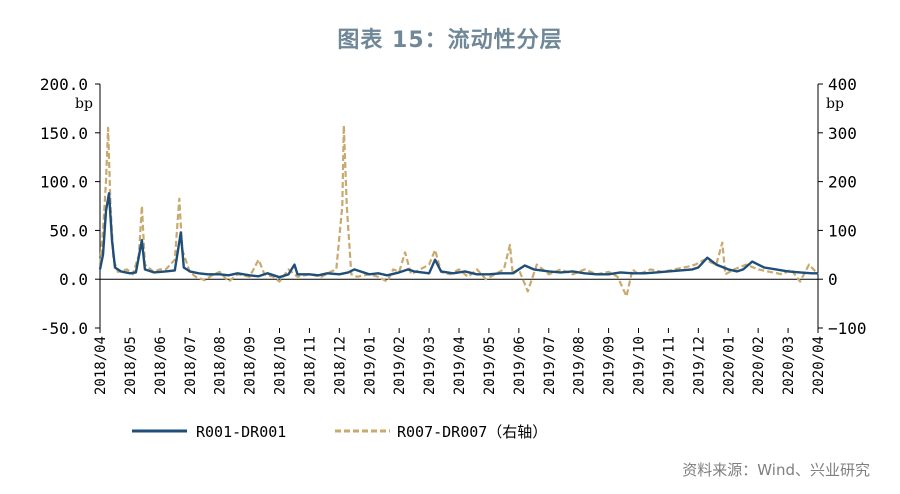 Image resolution: width=900 pixels, height=494 pixels. What do you see at coordinates (64, 133) in the screenshot?
I see `left-tick-label: 150.0` at bounding box center [64, 133].